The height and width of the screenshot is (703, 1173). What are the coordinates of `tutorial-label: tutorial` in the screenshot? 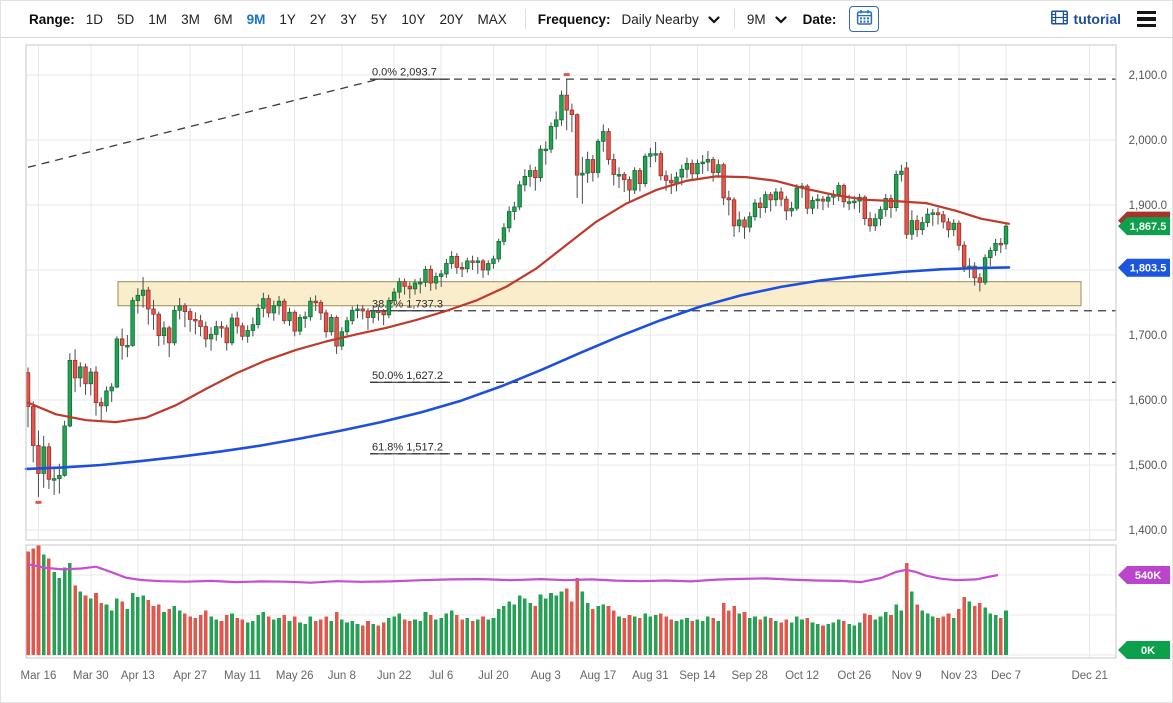 It's located at (1097, 19).